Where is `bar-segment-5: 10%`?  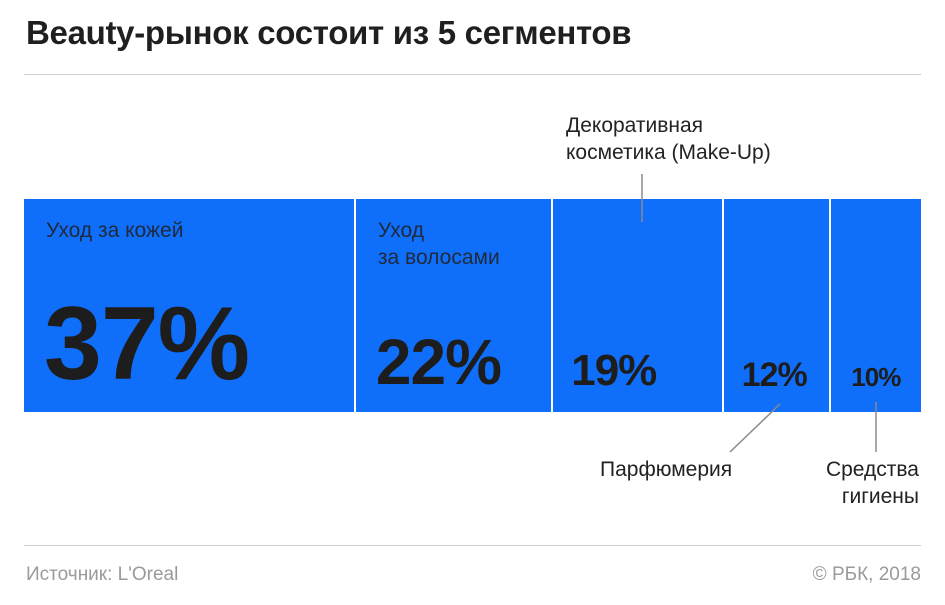
bar-segment-5: 10% is located at coordinates (876, 305).